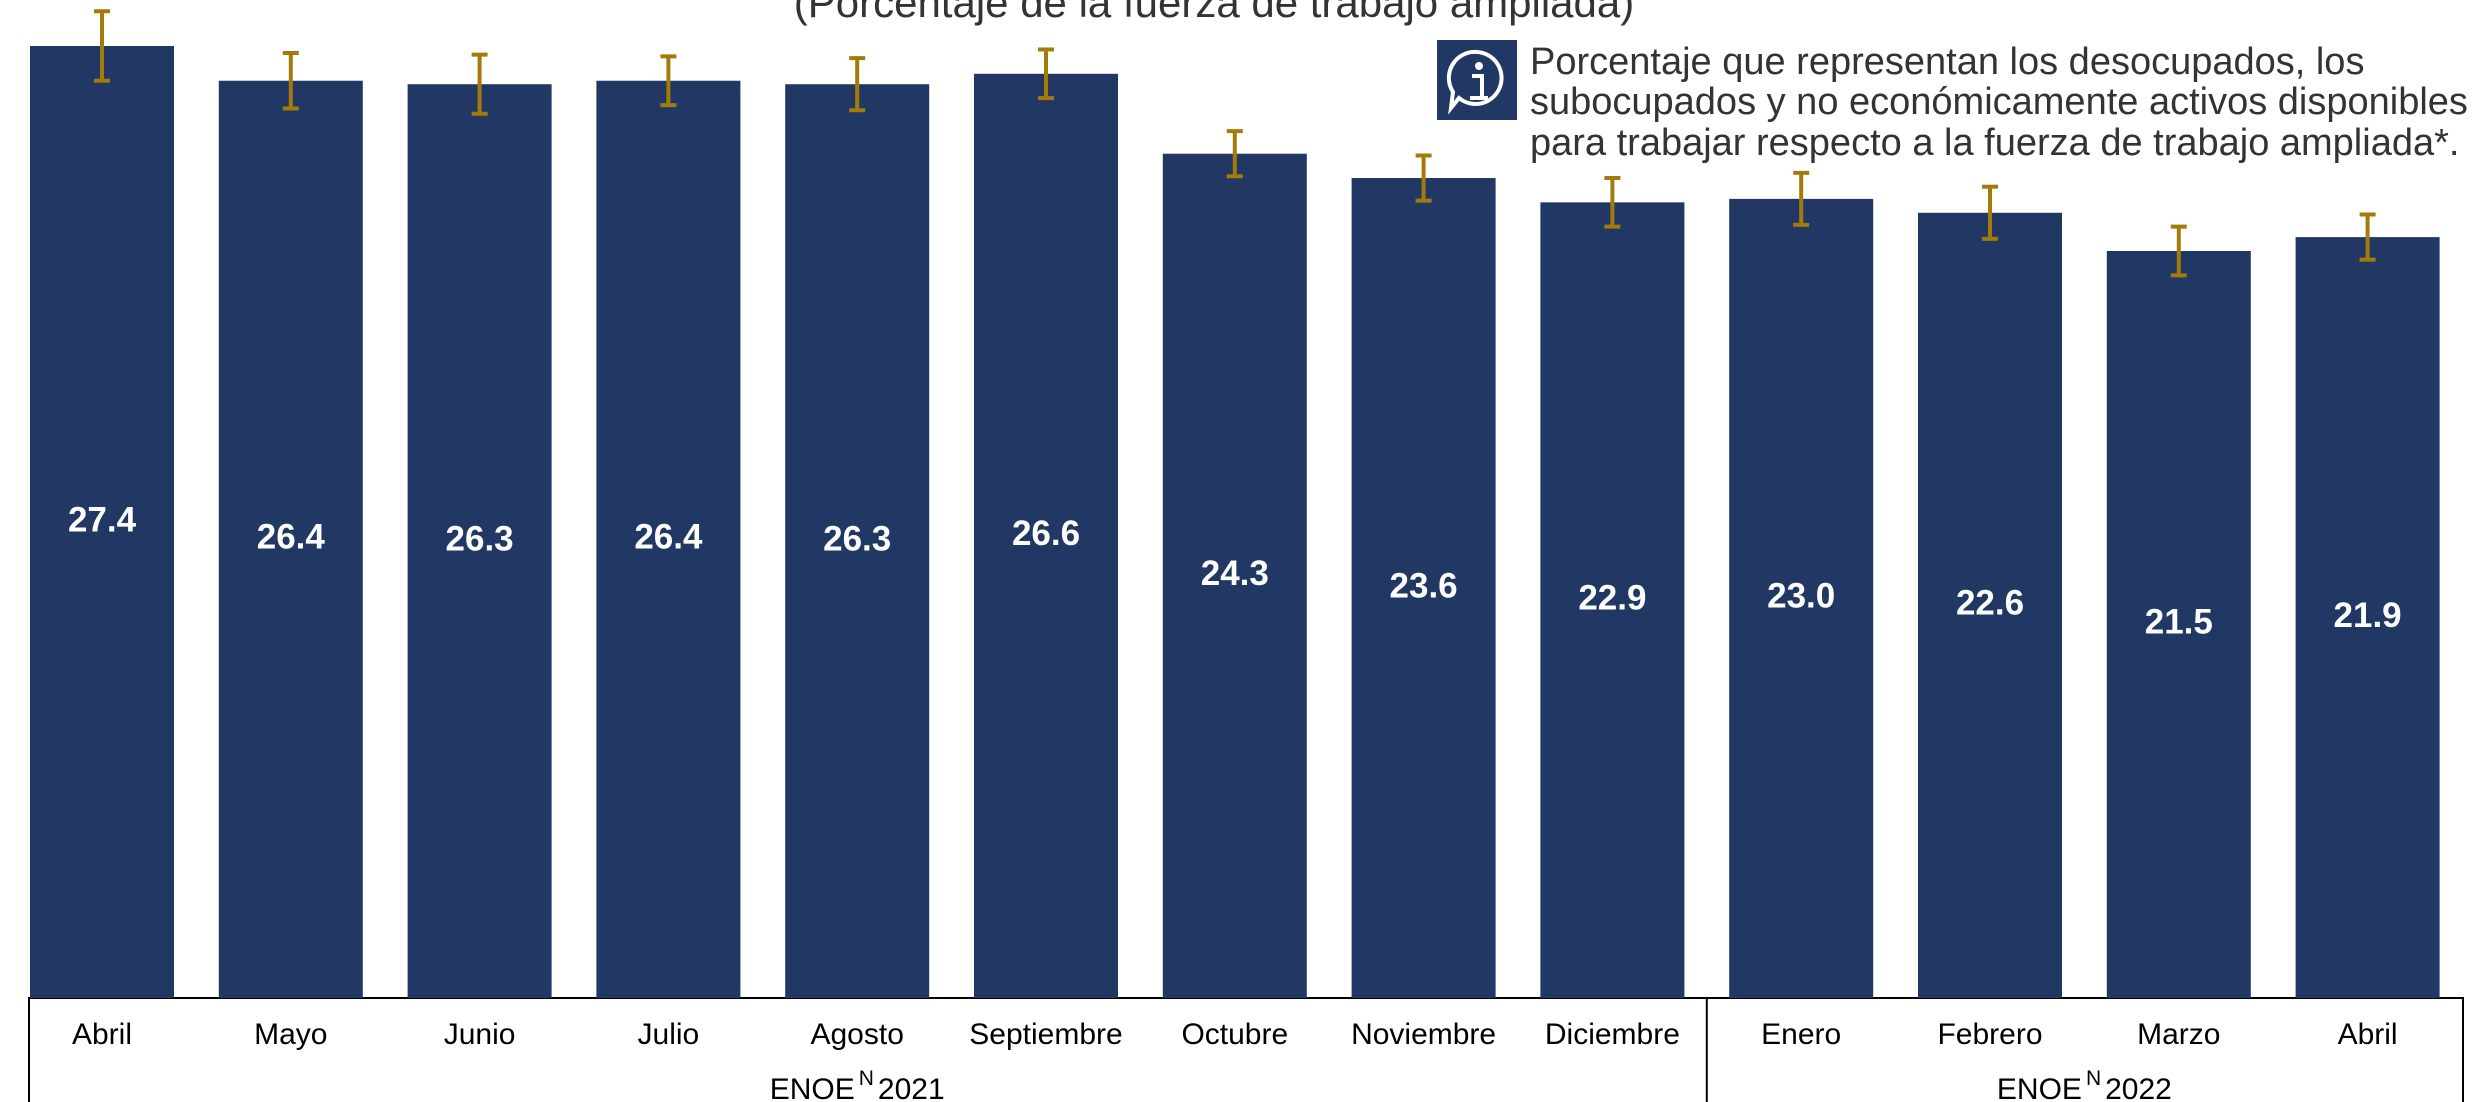 The width and height of the screenshot is (2491, 1102). I want to click on x-tick-label: Diciembre, so click(1612, 1034).